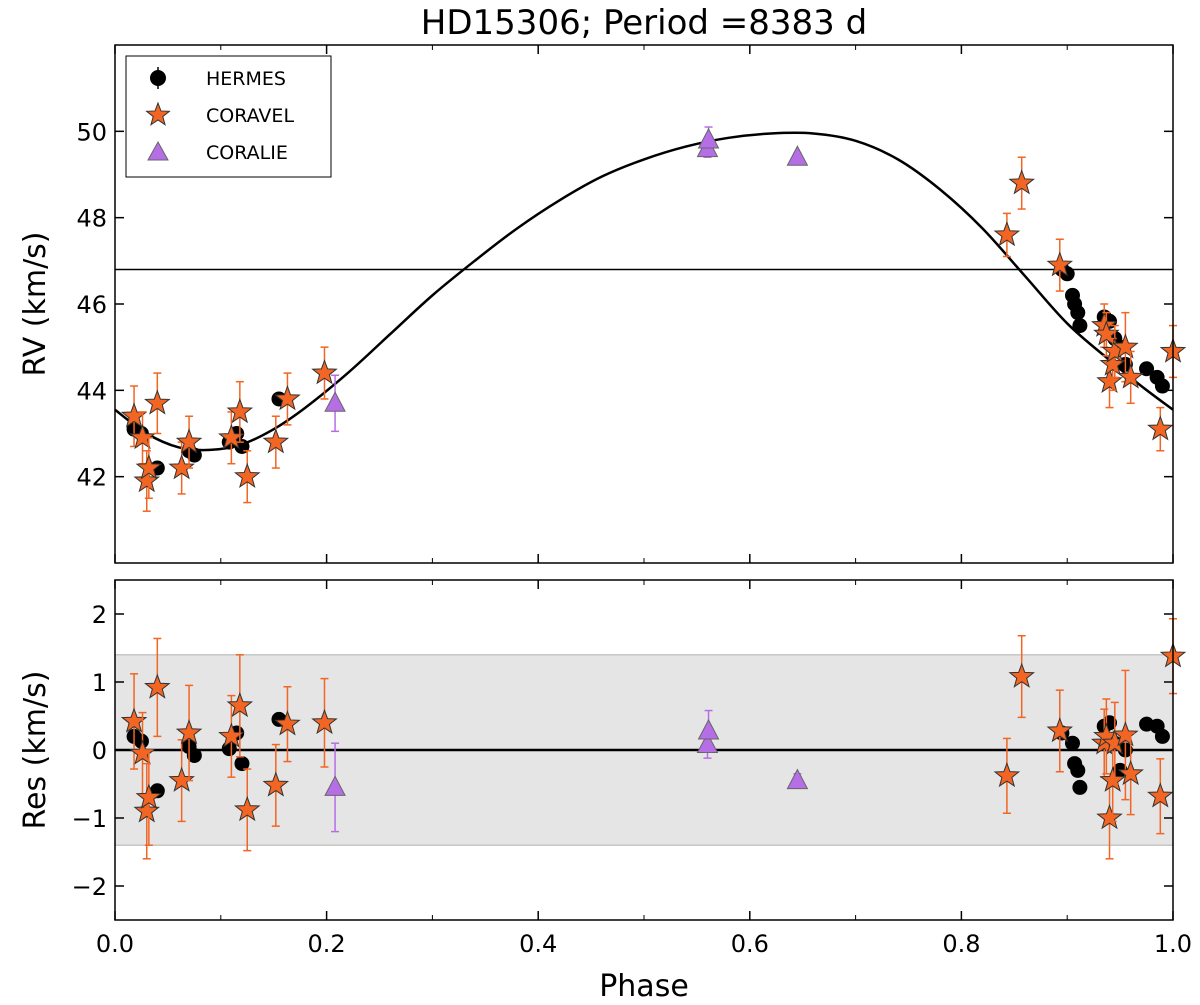 The height and width of the screenshot is (1005, 1200). What do you see at coordinates (91, 391) in the screenshot?
I see `rv-y-tick-label: 44` at bounding box center [91, 391].